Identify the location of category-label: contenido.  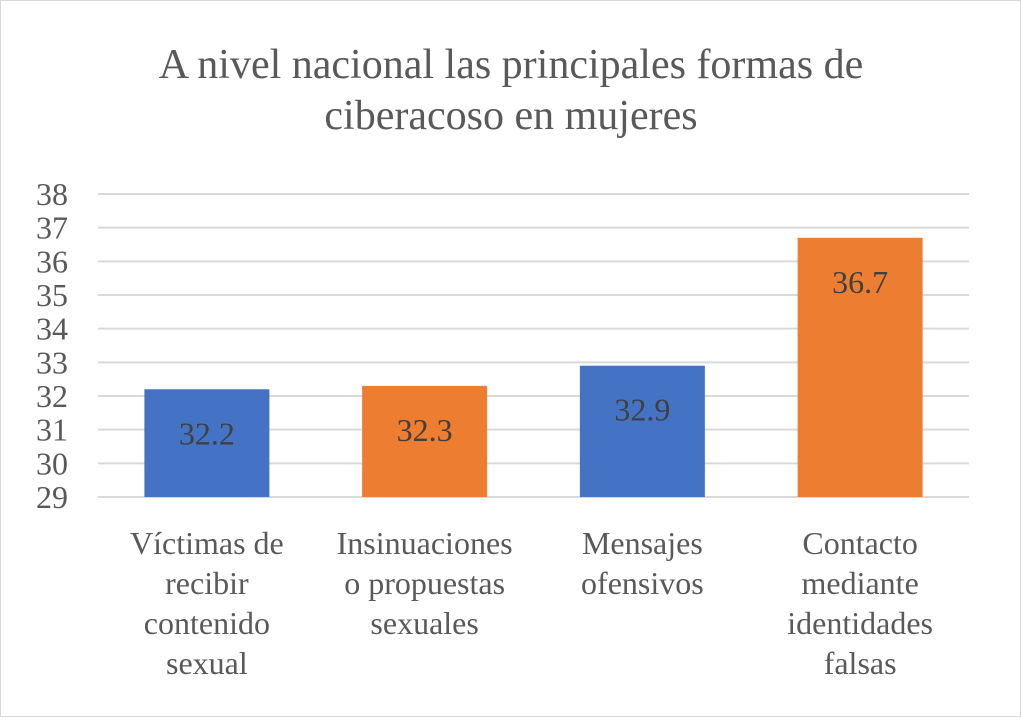
(207, 623).